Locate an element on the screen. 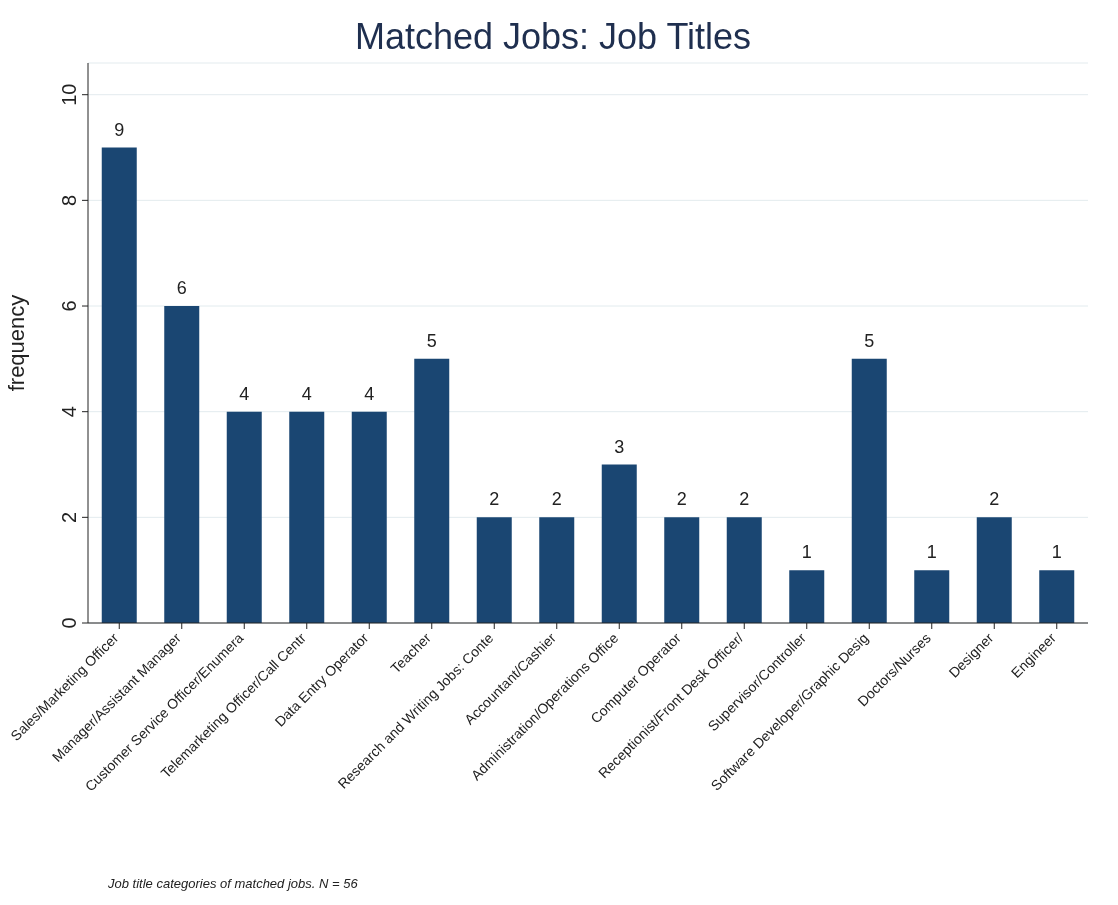  y-tick-label: 6 is located at coordinates (69, 306).